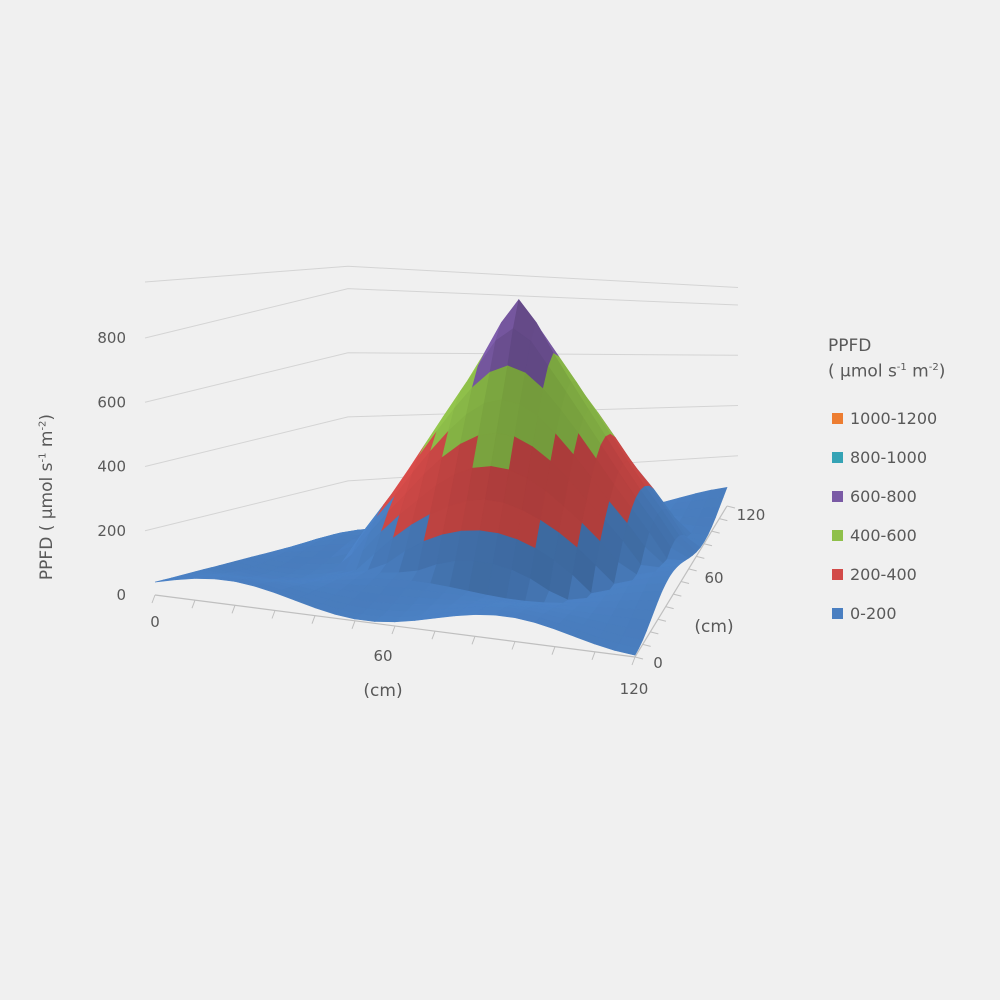 Image resolution: width=1000 pixels, height=1000 pixels. What do you see at coordinates (399, 655) in the screenshot?
I see `x-tick-labels: 0 60 120` at bounding box center [399, 655].